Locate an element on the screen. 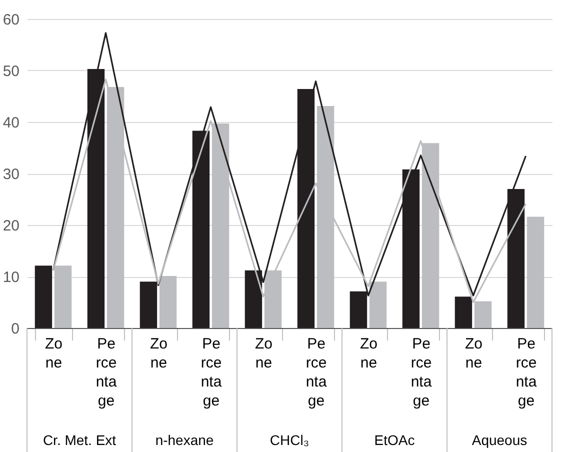 This screenshot has width=573, height=452. text: Aqueous is located at coordinates (500, 440).